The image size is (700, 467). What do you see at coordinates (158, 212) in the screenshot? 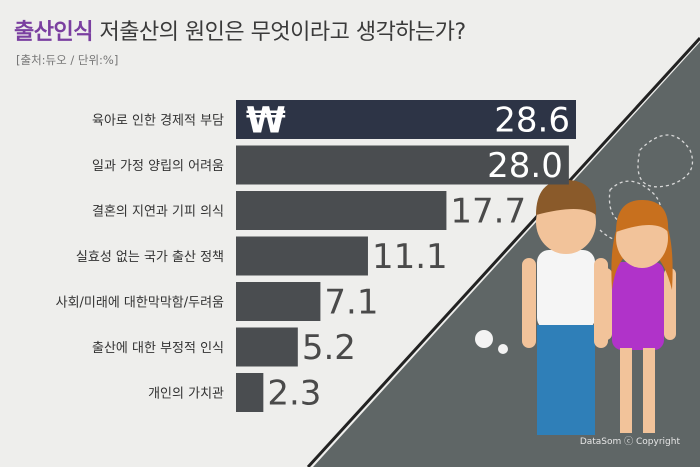
I see `category-label: 결혼의 지연과 기피 의식` at bounding box center [158, 212].